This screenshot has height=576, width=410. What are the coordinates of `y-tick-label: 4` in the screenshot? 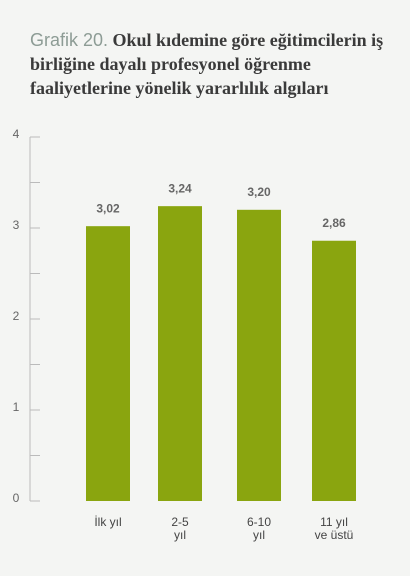 It's located at (16, 134).